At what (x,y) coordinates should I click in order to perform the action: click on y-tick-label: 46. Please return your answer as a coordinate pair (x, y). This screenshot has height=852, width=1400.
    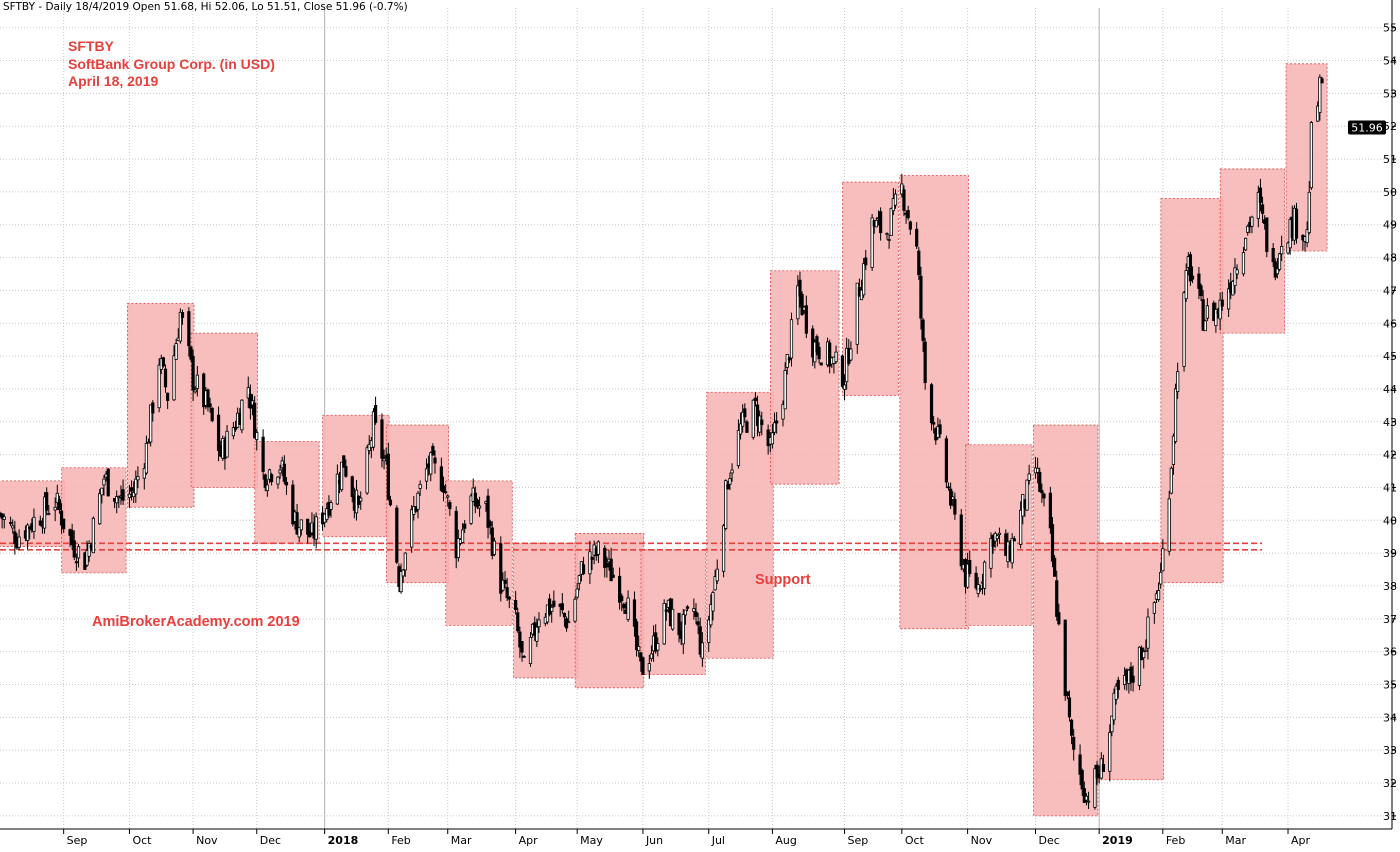
    Looking at the image, I should click on (1390, 323).